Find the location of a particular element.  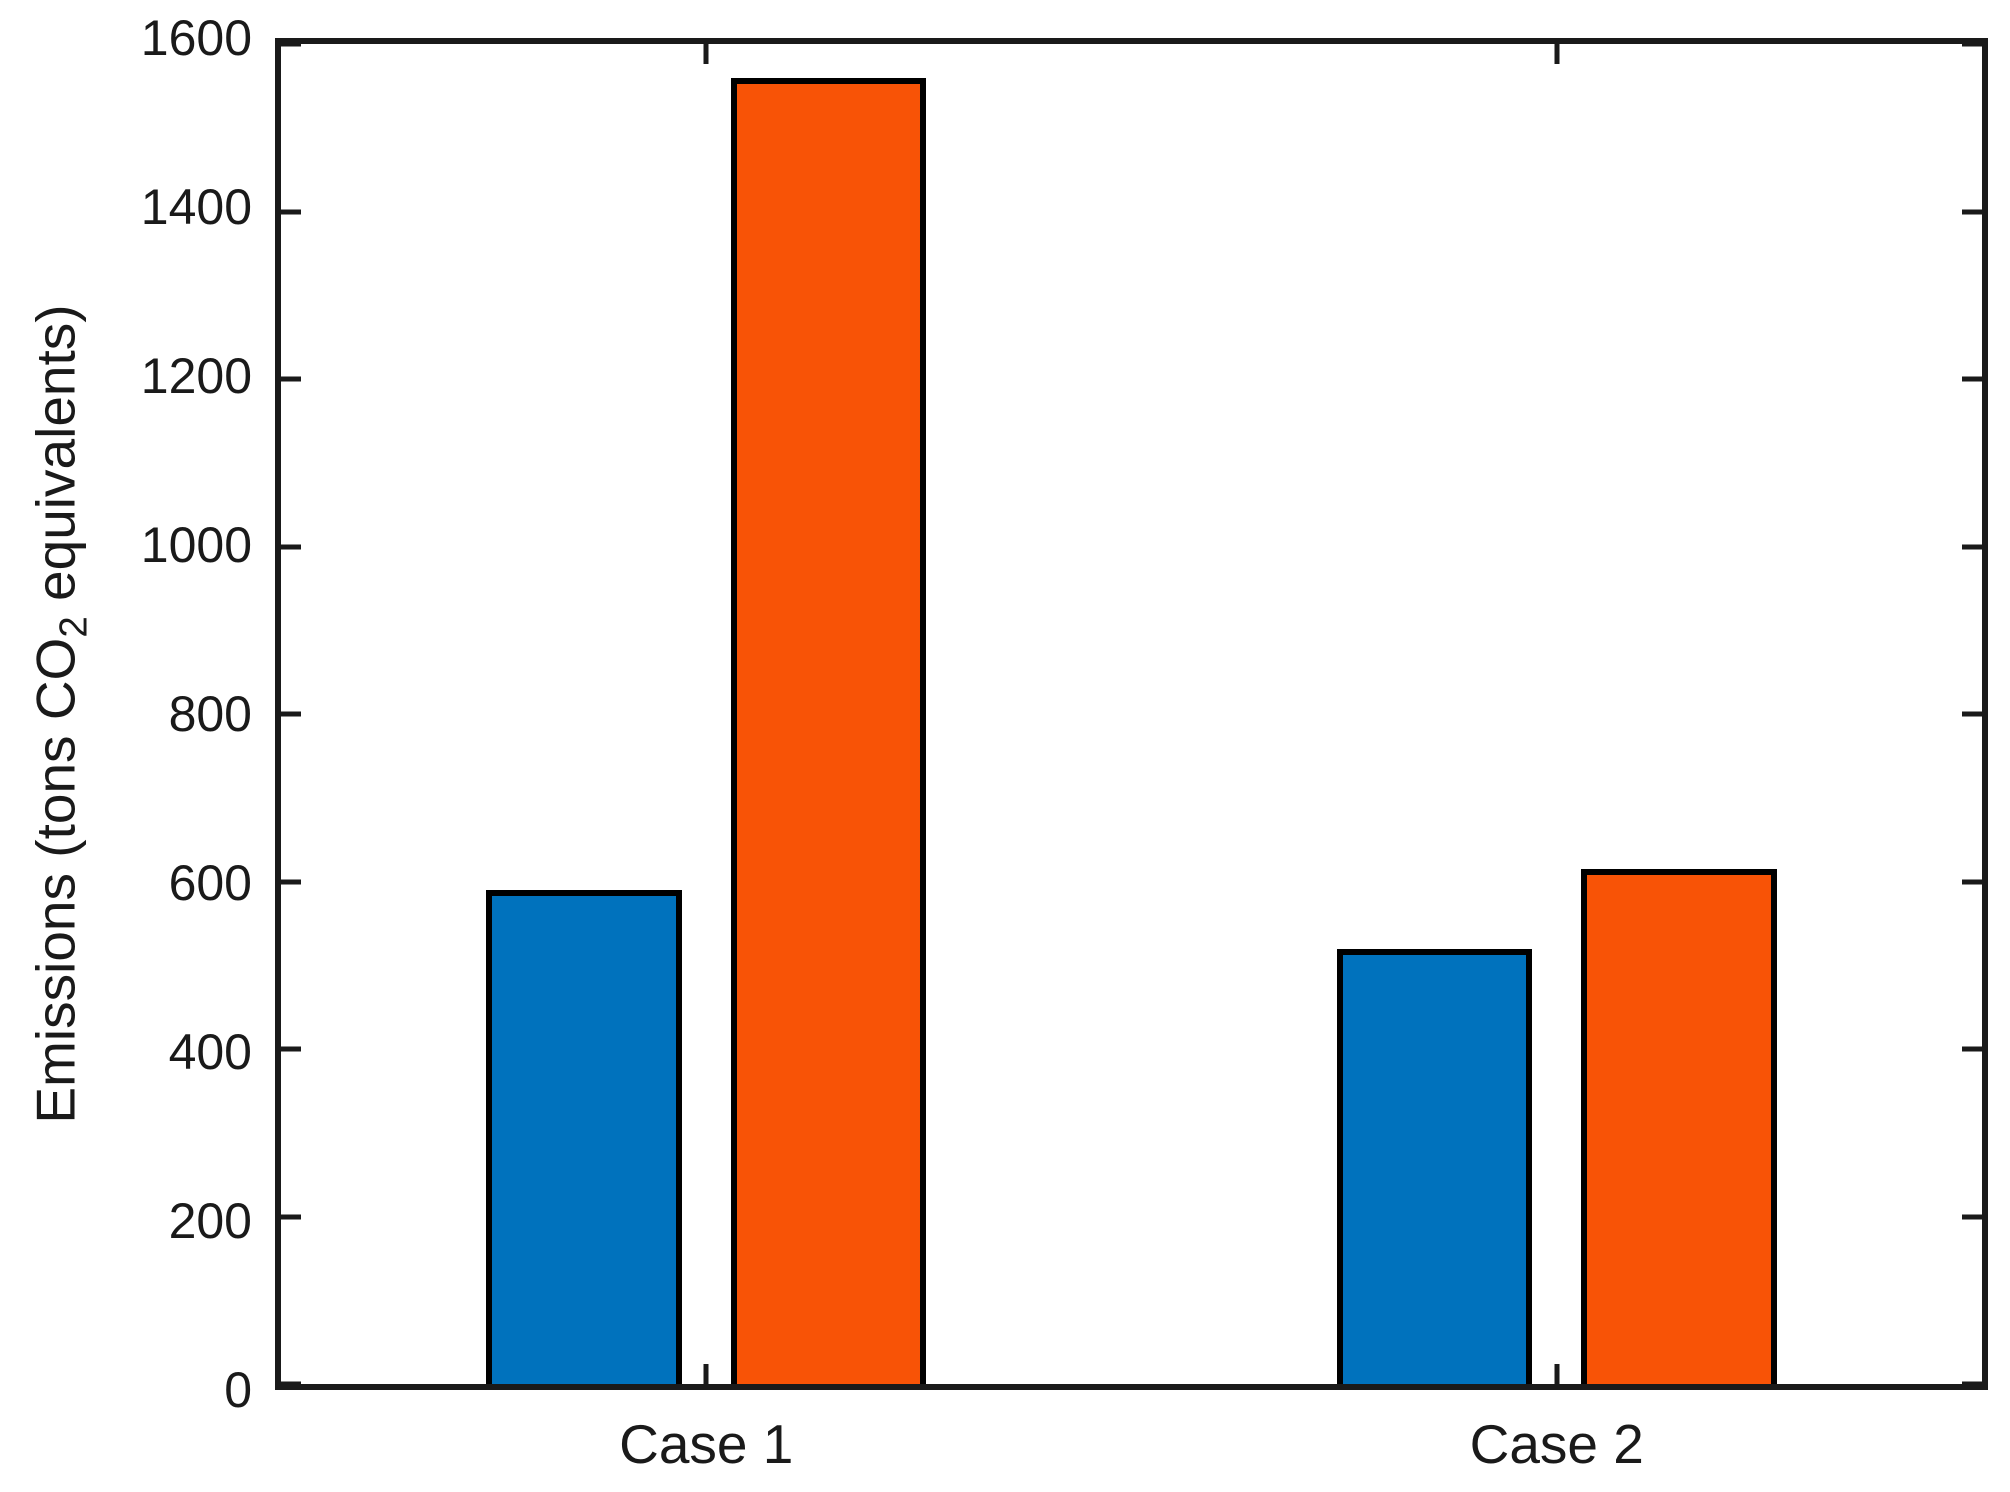

y-tick-label: 800 is located at coordinates (210, 714).